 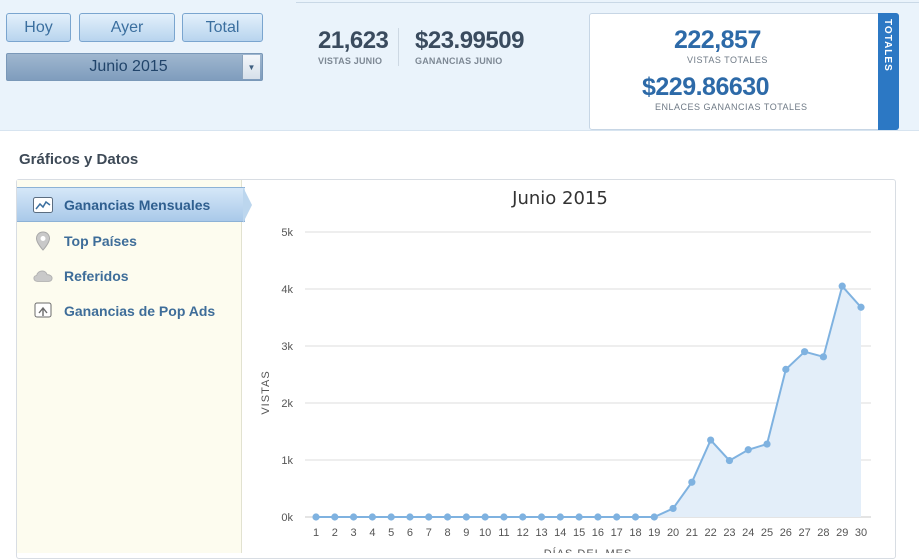 What do you see at coordinates (559, 198) in the screenshot?
I see `chart-title: Junio 2015` at bounding box center [559, 198].